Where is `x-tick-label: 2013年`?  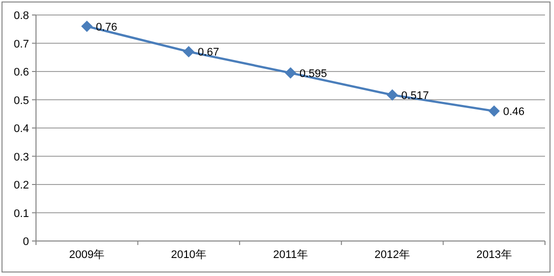
x-tick-label: 2013年 is located at coordinates (494, 255).